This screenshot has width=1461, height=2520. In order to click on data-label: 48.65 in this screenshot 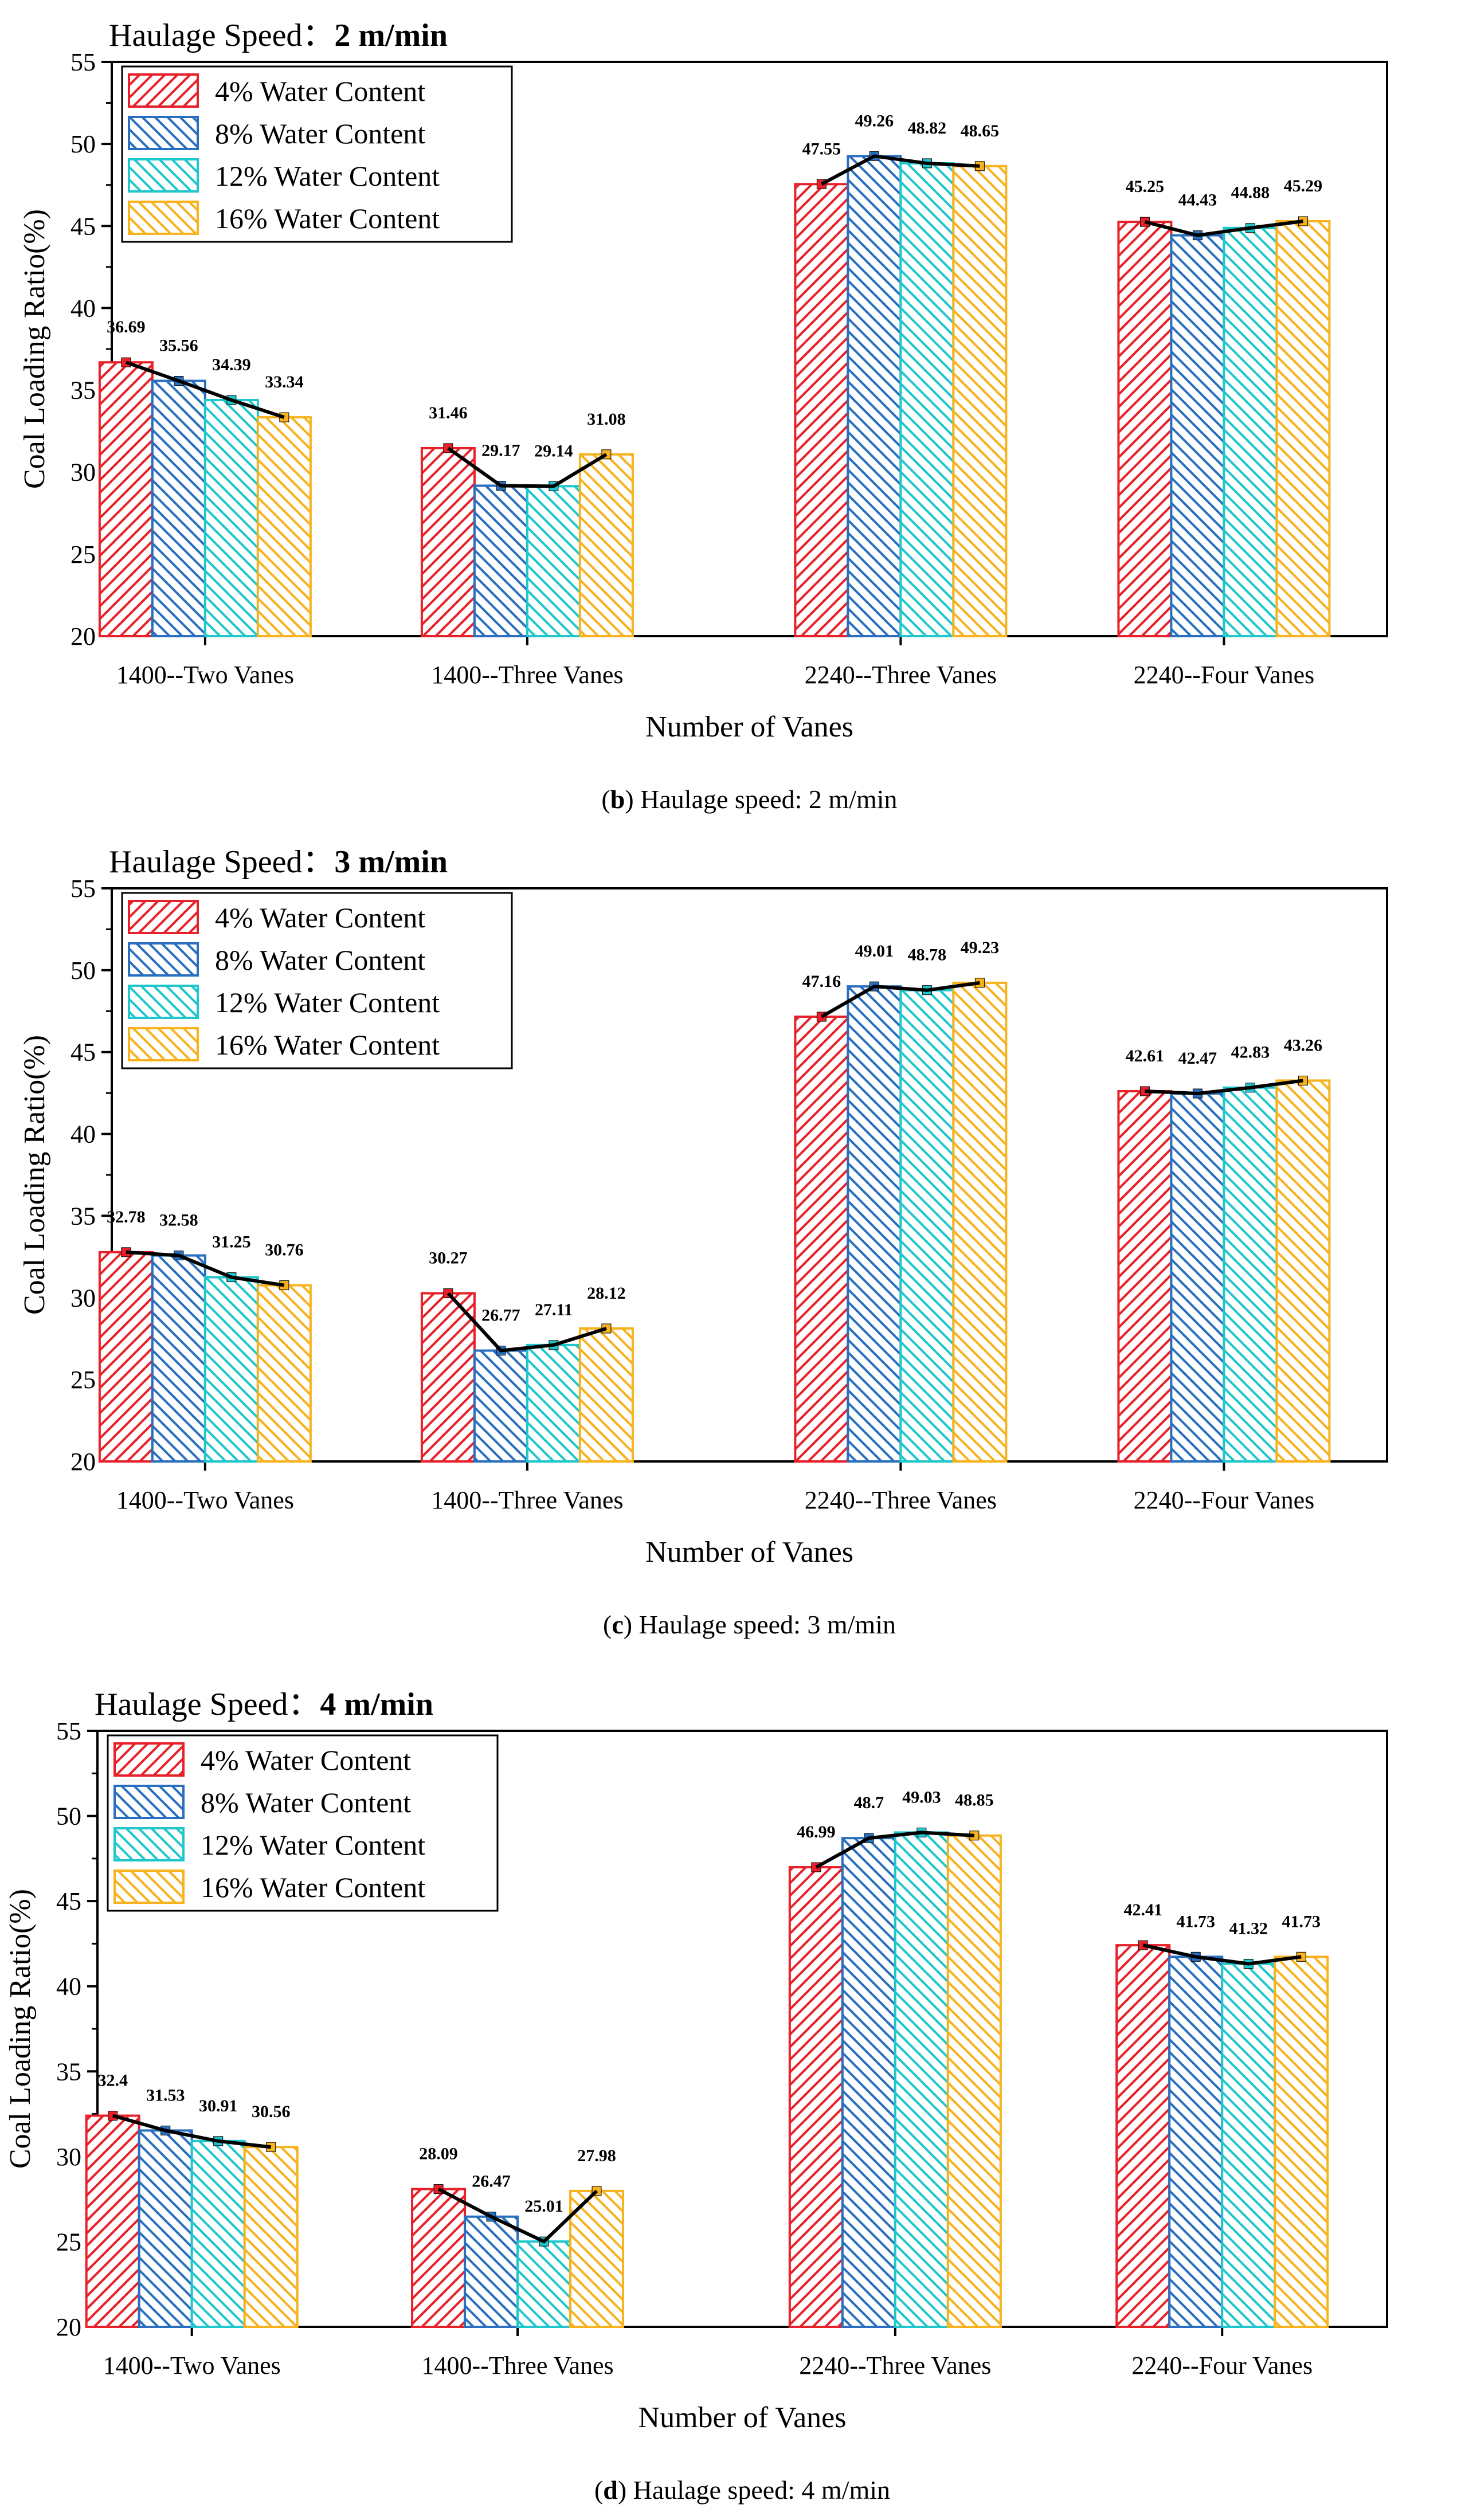, I will do `click(980, 131)`.